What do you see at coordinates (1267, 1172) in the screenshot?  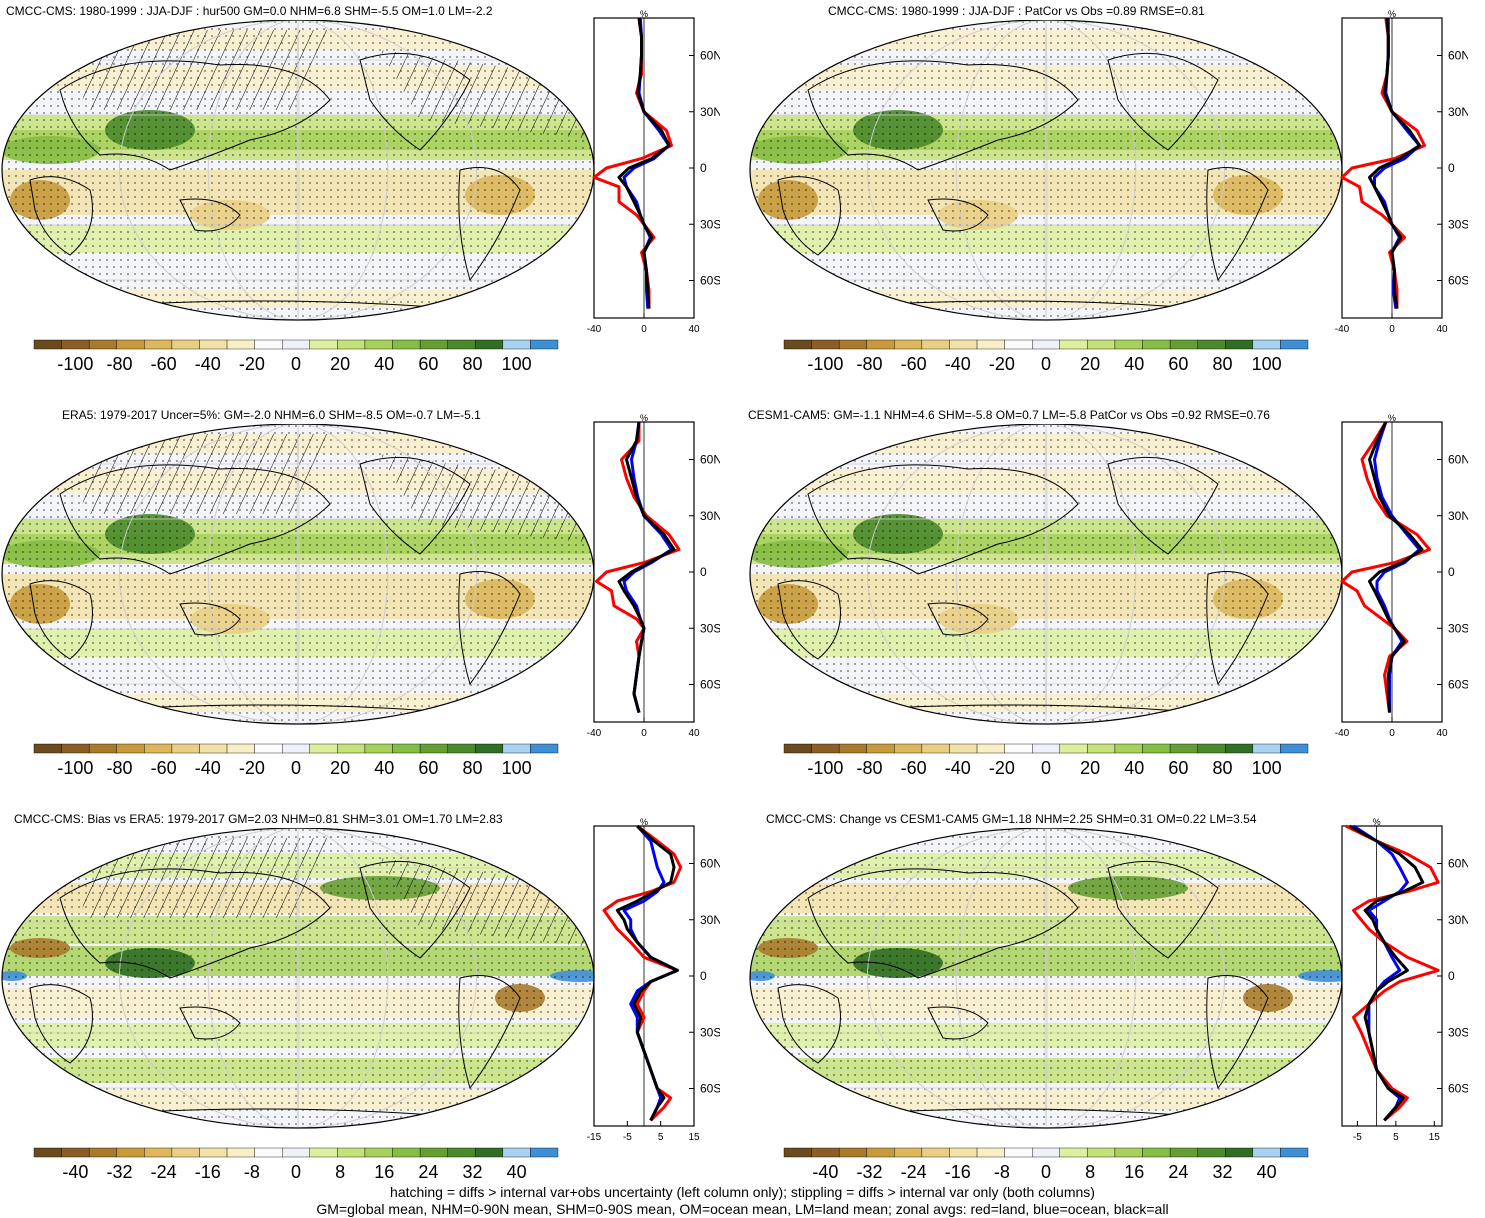 I see `colorbar-label-10: 40` at bounding box center [1267, 1172].